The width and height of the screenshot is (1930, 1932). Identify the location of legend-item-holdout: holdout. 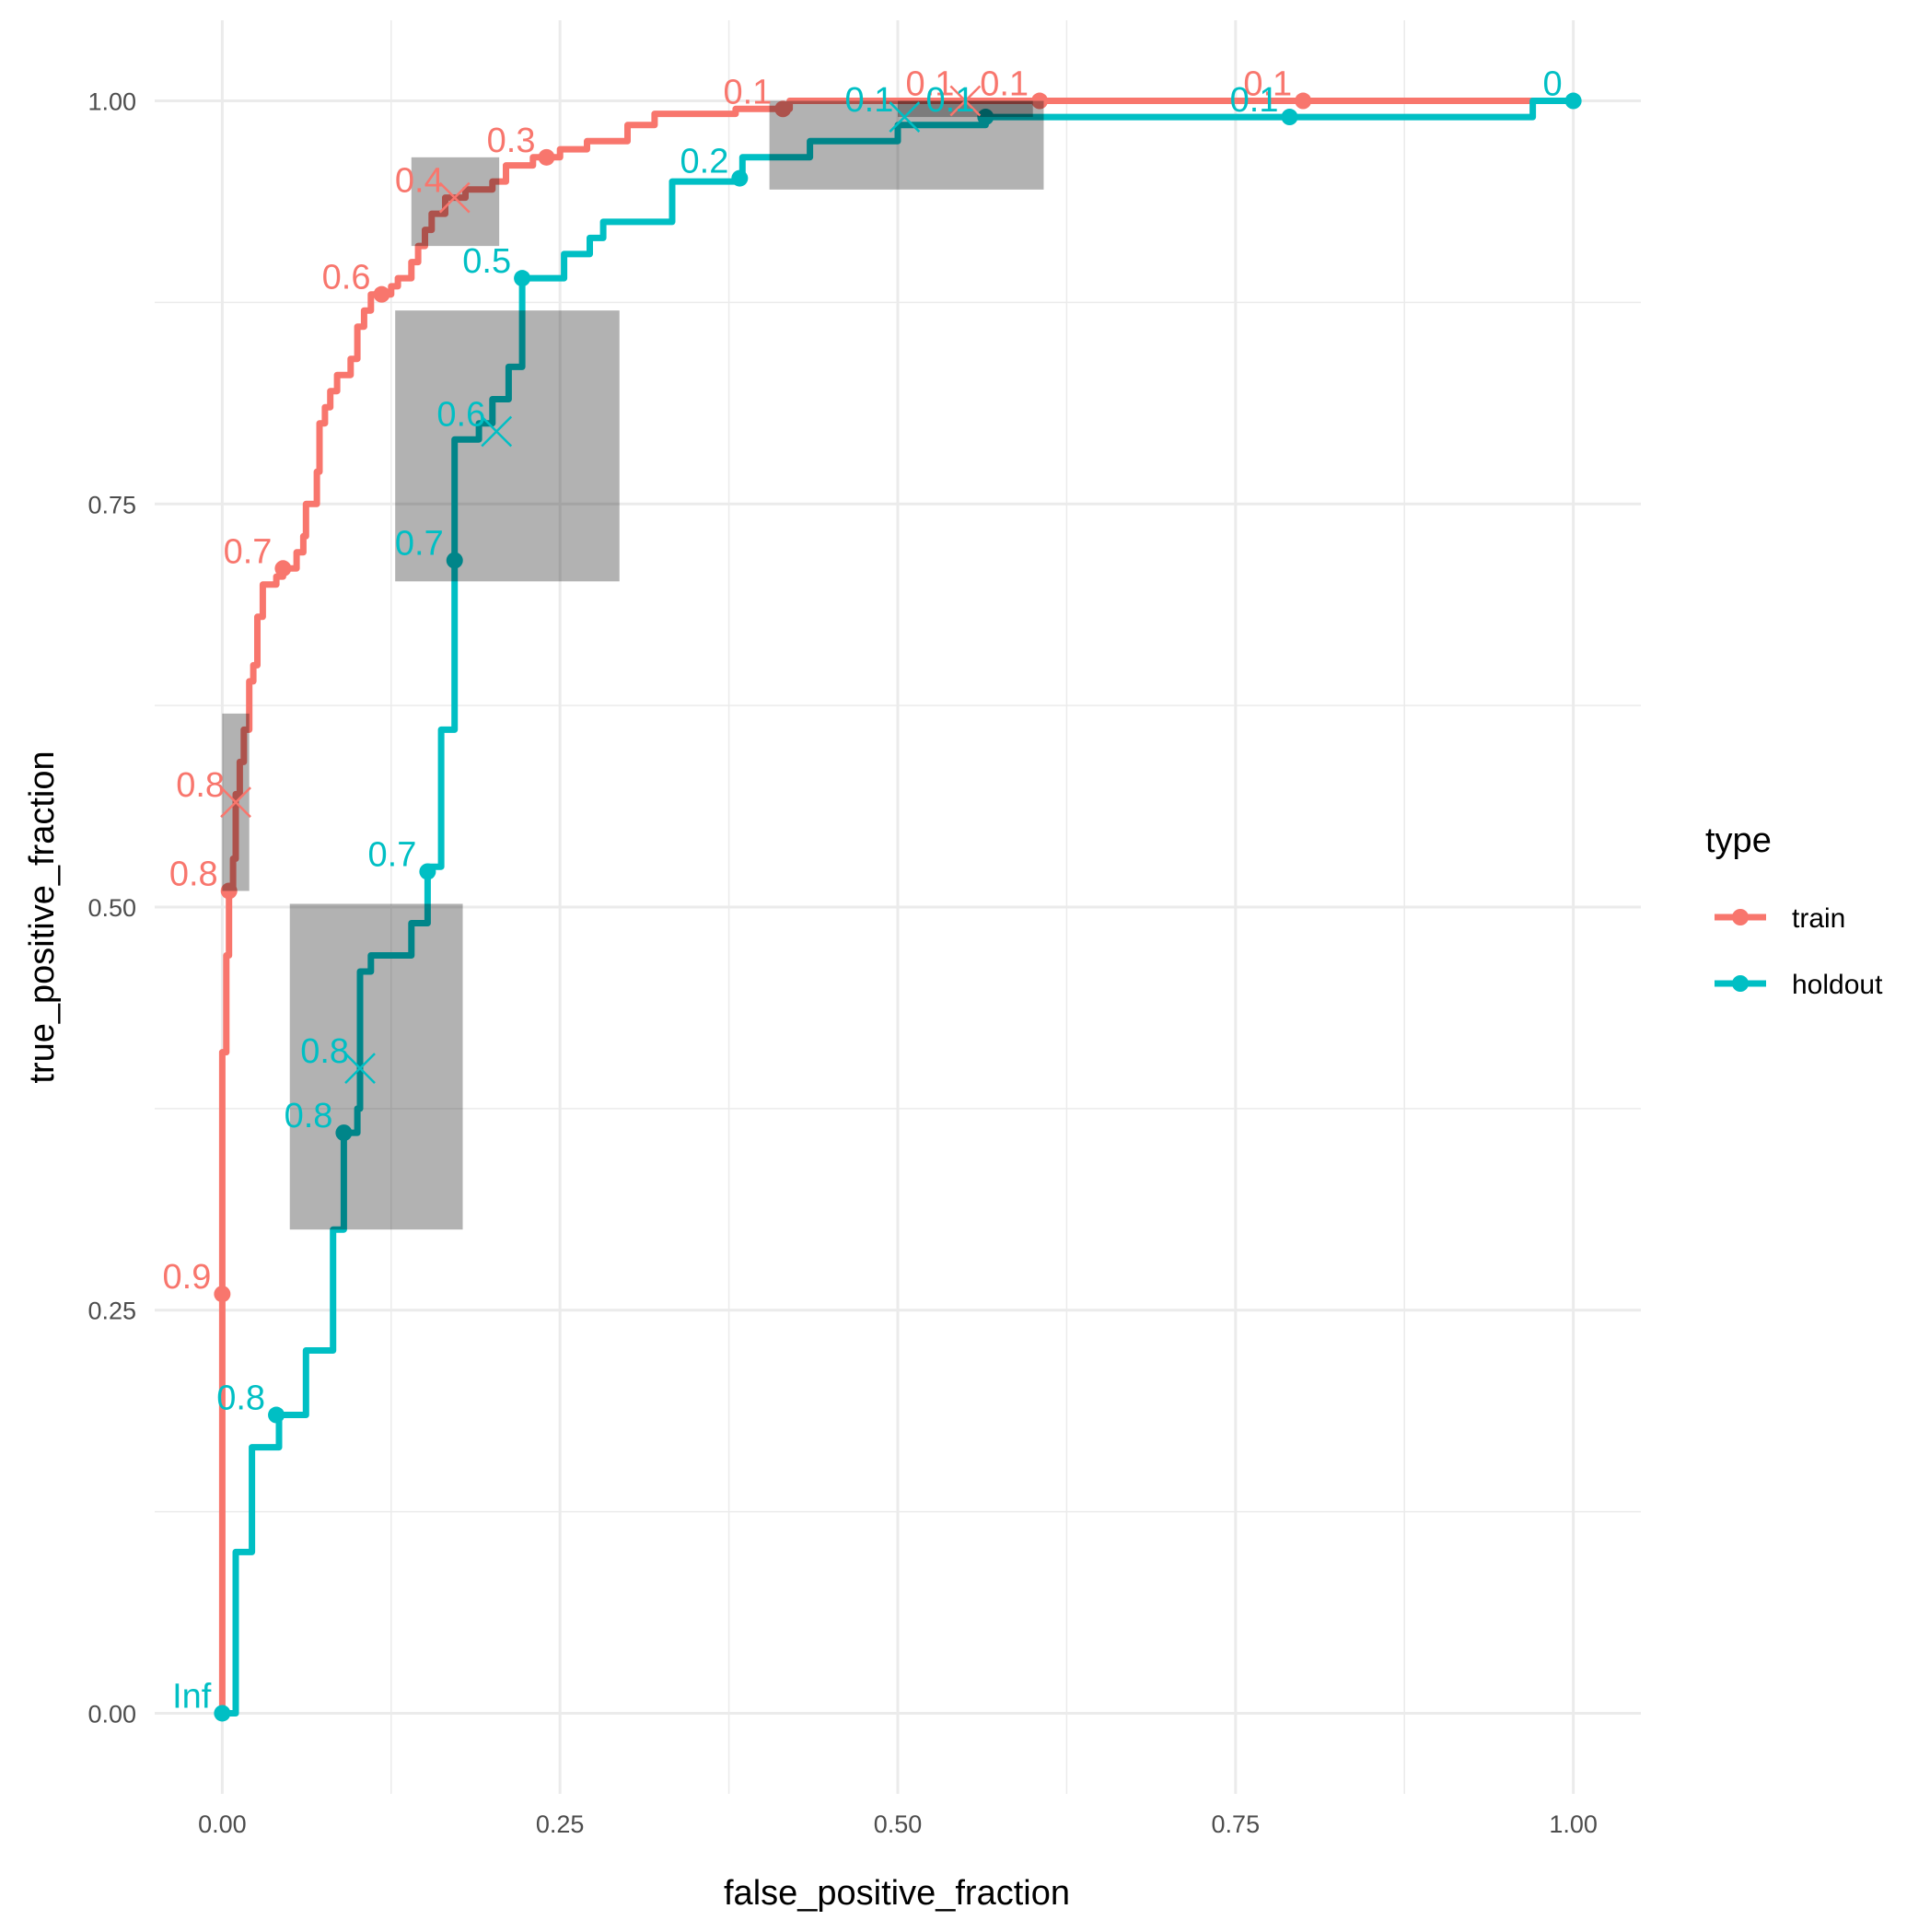
(1799, 985).